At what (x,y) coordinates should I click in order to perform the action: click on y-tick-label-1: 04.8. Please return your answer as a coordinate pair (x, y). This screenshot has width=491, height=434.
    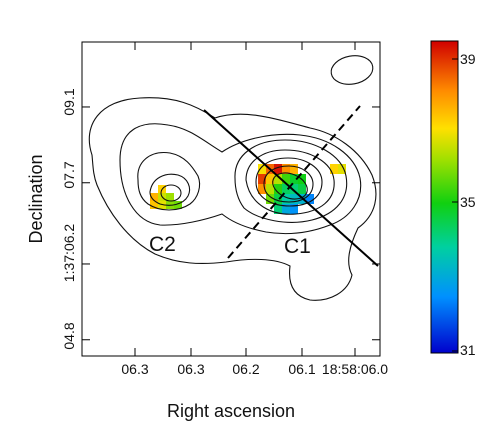
    Looking at the image, I should click on (69, 335).